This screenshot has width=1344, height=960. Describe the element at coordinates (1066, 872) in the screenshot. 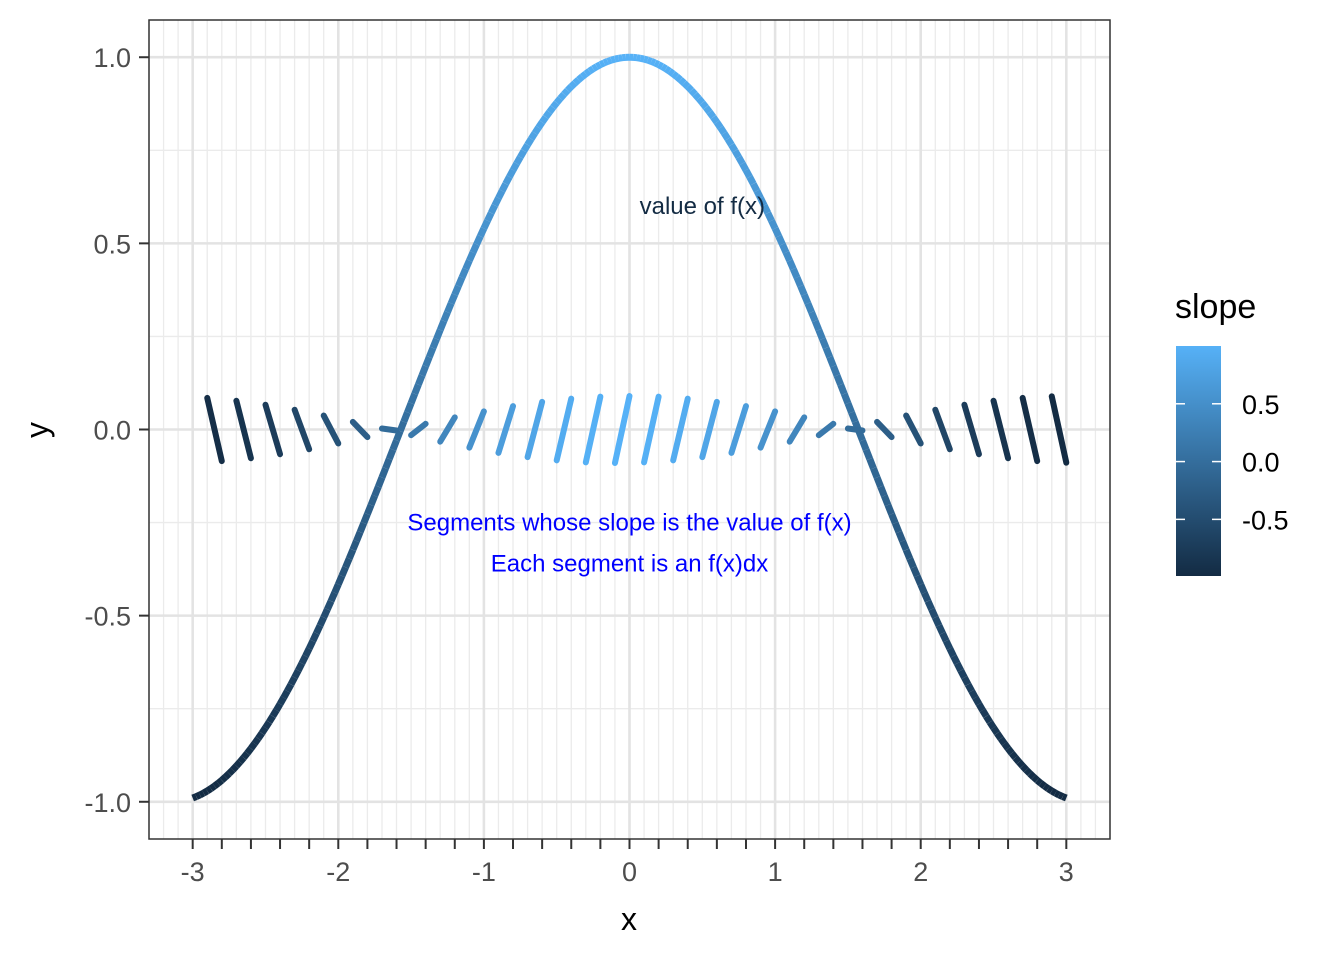

I see `x-tick-label: 3` at that location.